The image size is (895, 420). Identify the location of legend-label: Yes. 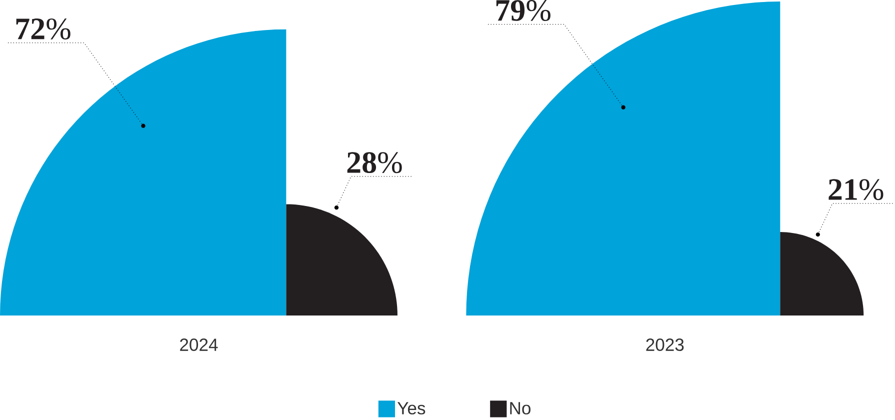
(411, 408).